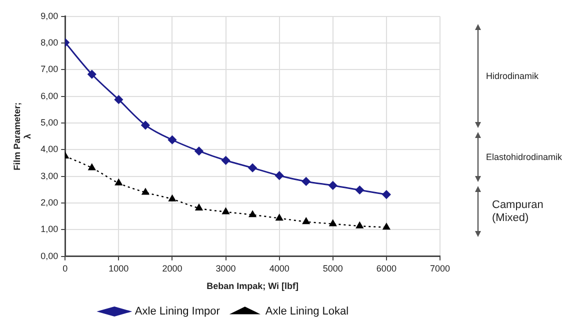 Image resolution: width=568 pixels, height=335 pixels. What do you see at coordinates (49, 229) in the screenshot?
I see `y-tick-label: 1,00` at bounding box center [49, 229].